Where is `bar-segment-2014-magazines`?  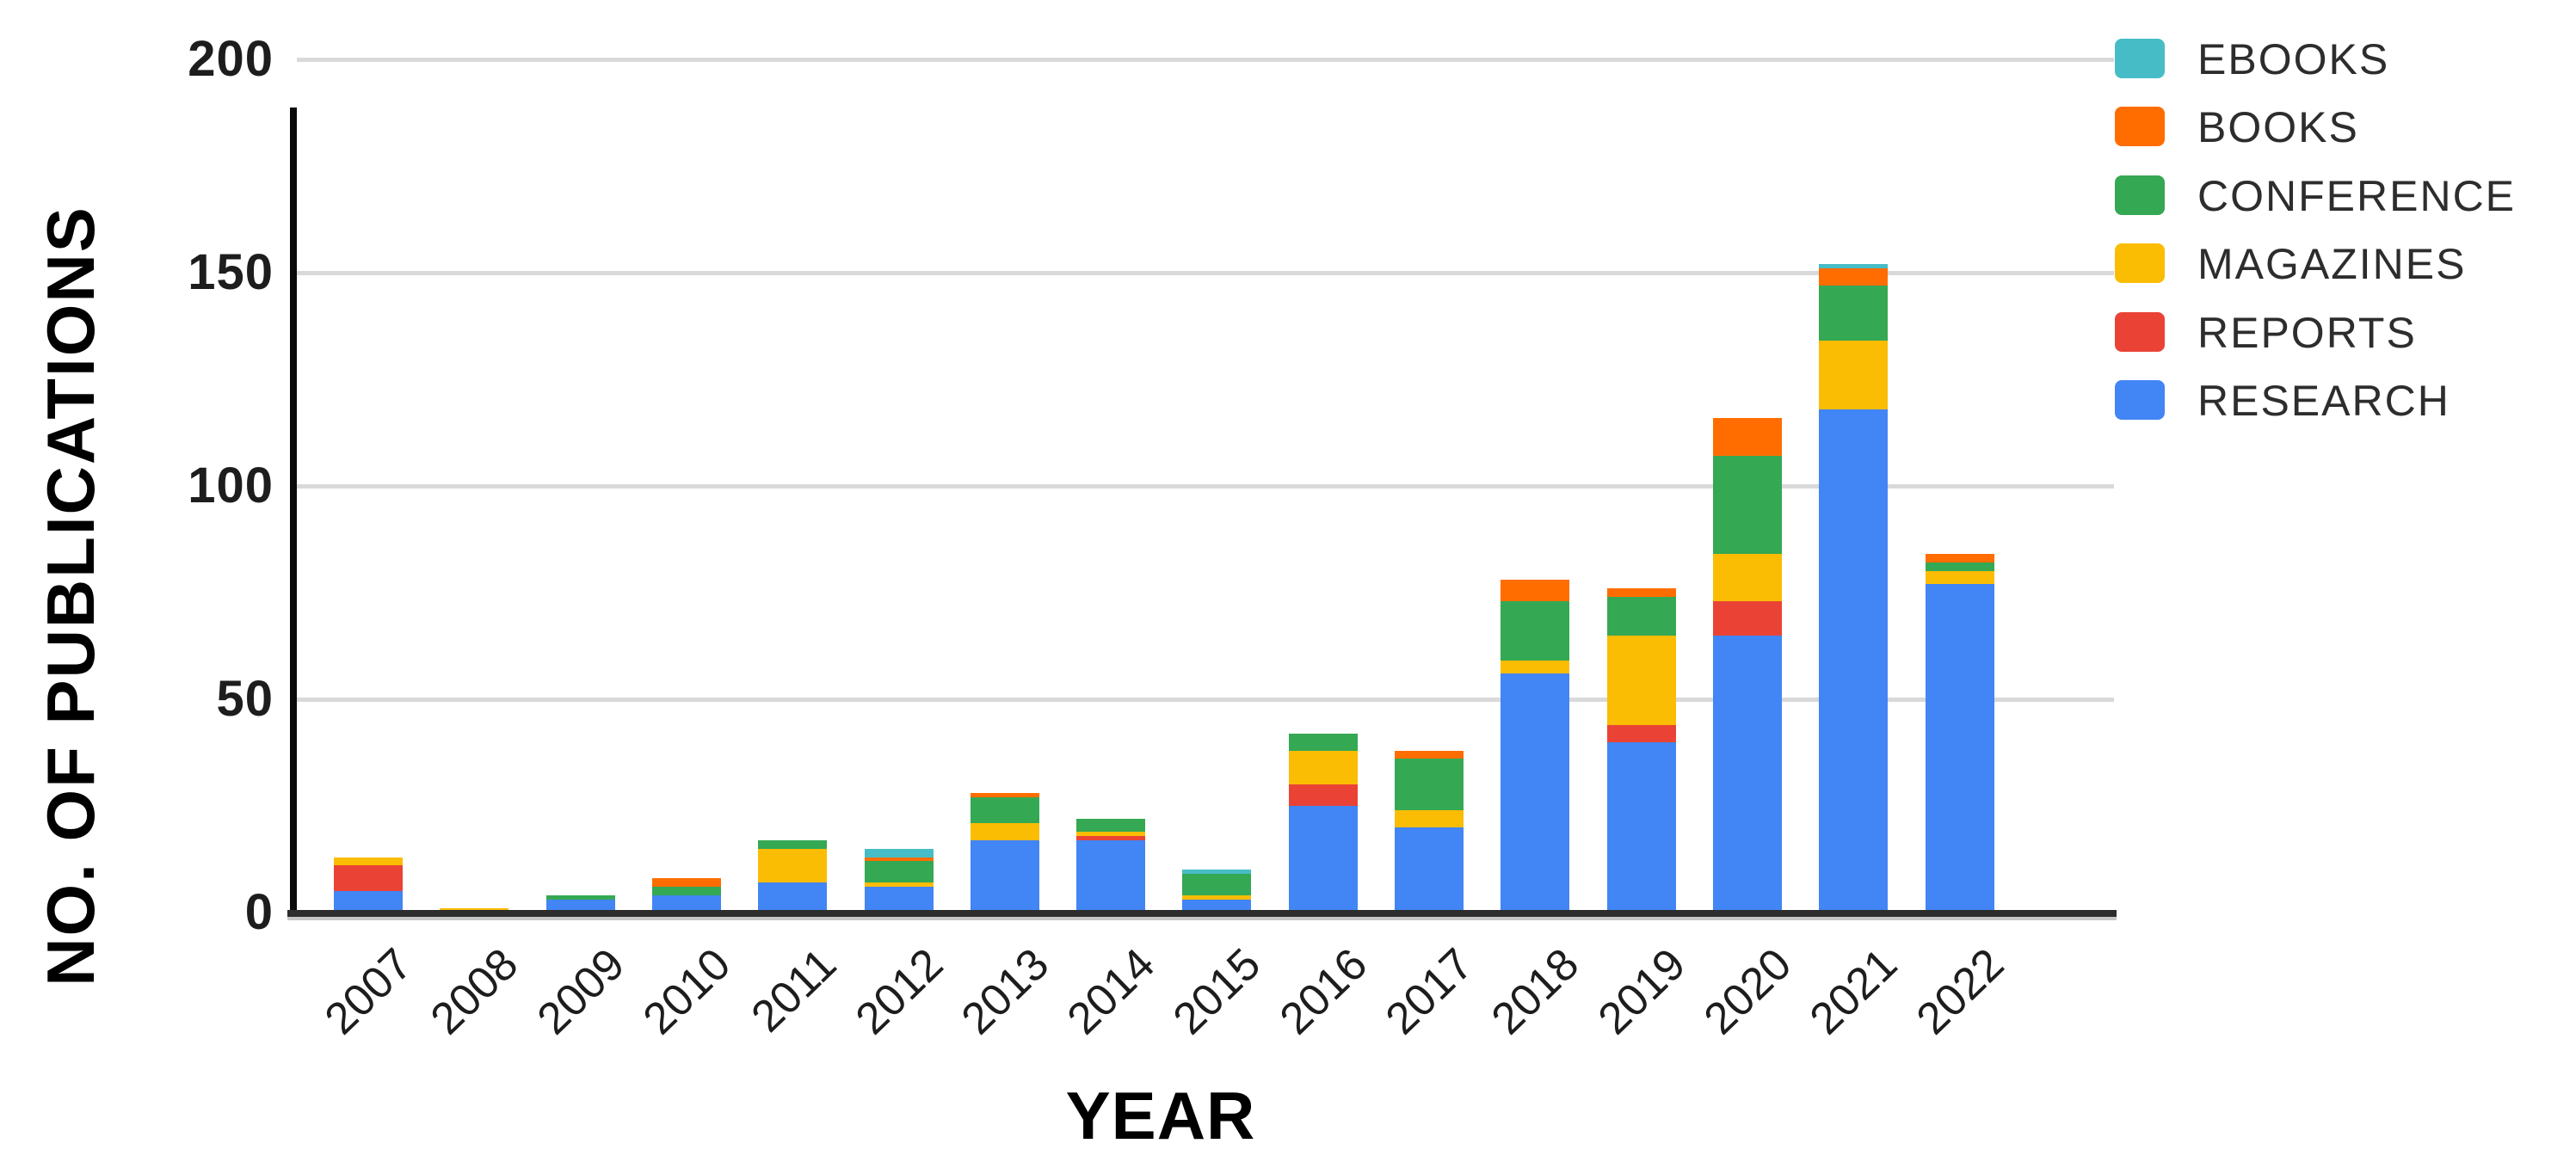
bar-segment-2014-magazines is located at coordinates (1111, 833).